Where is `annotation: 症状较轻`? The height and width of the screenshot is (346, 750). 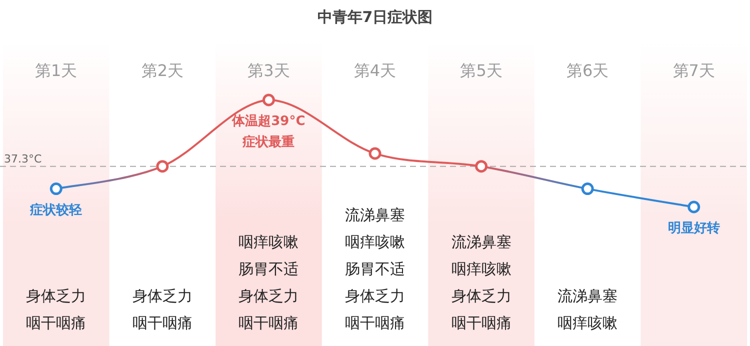
annotation: 症状较轻 is located at coordinates (55, 210).